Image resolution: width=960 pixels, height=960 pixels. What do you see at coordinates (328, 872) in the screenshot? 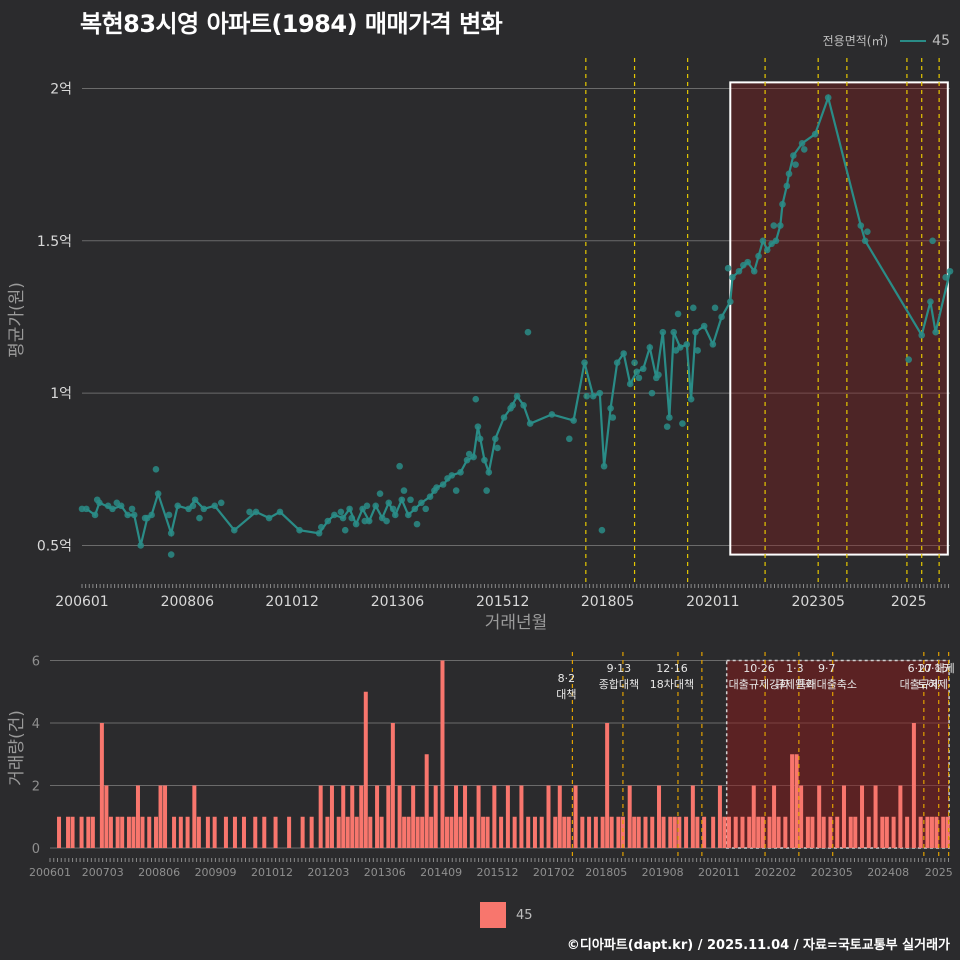
I see `volume-x-tick-label: 201203` at bounding box center [328, 872].